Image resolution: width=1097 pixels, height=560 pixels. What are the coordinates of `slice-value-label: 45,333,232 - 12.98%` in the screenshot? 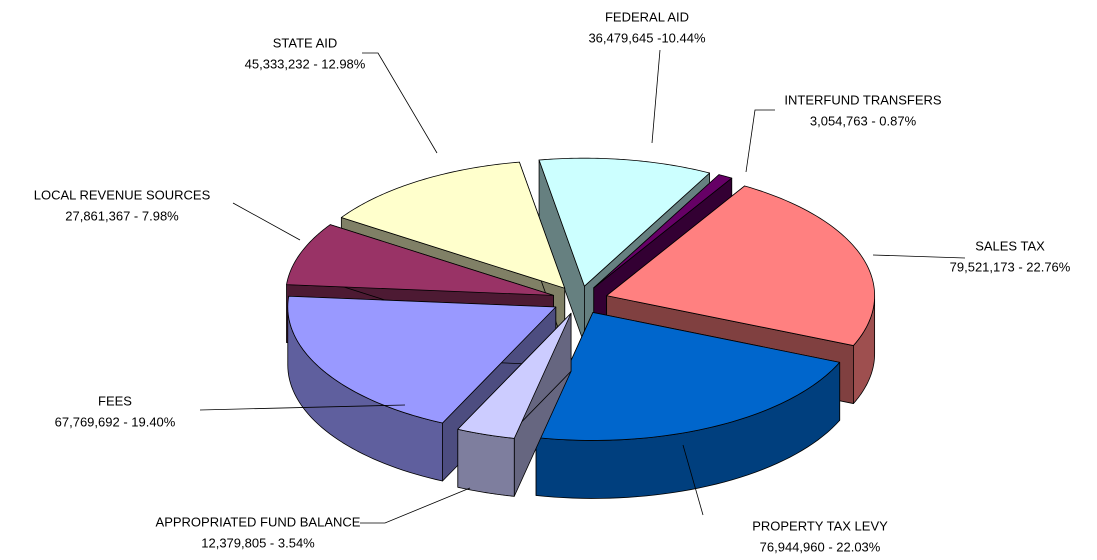 It's located at (305, 63).